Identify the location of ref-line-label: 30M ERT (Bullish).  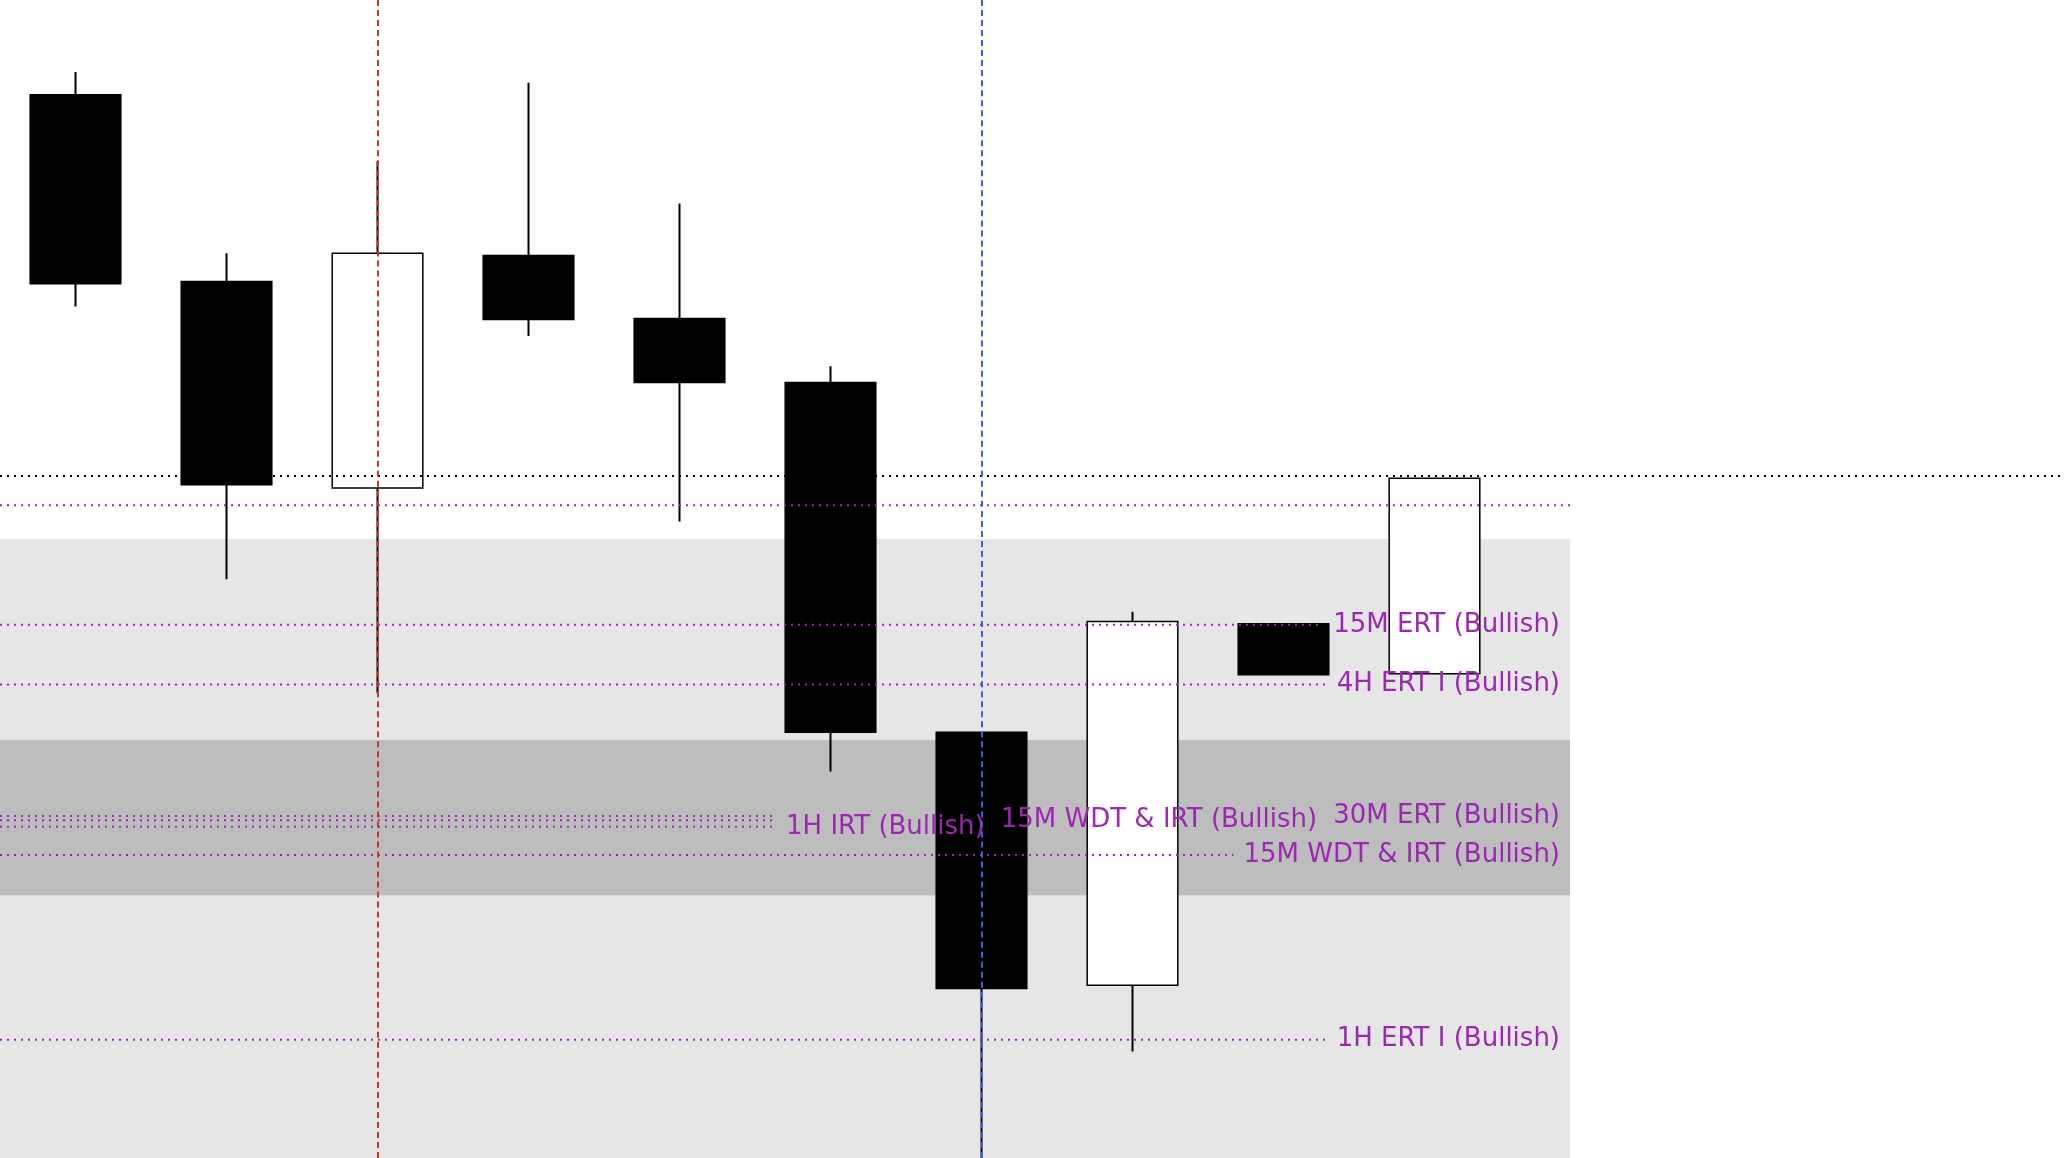
(1446, 813).